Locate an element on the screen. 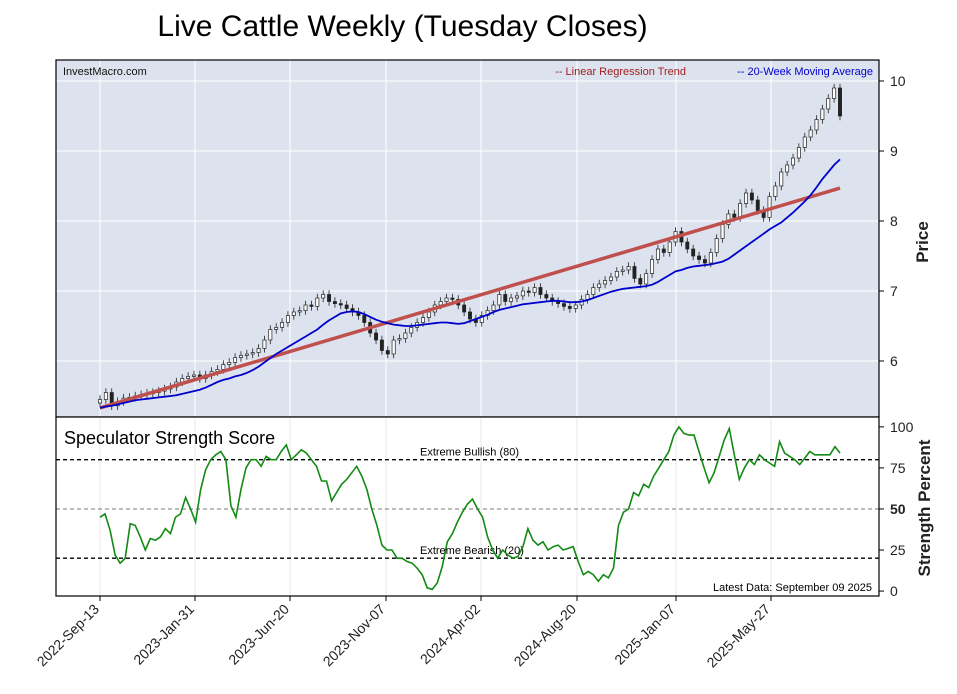 This screenshot has width=957, height=694. x-tick-label: 2023-Jan-31 is located at coordinates (163, 634).